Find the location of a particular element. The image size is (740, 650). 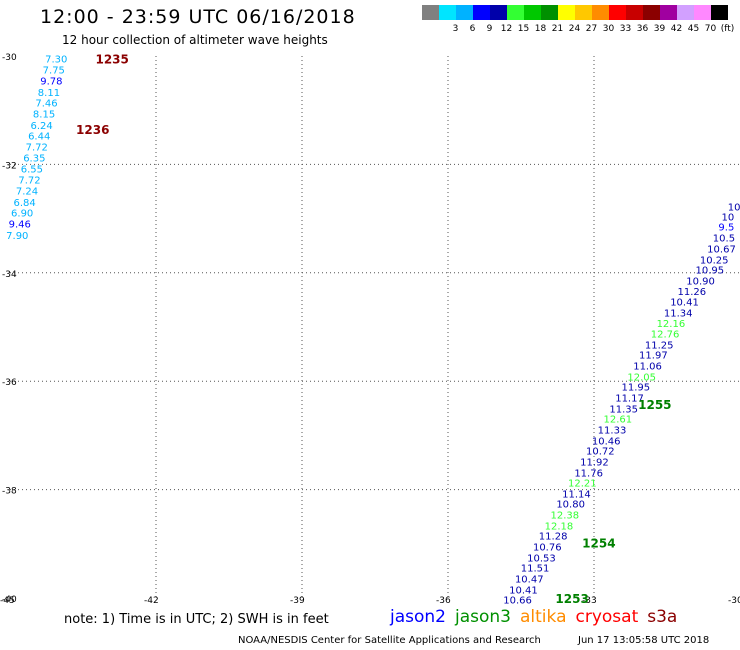

wave-height-value: 10.67 is located at coordinates (721, 249).